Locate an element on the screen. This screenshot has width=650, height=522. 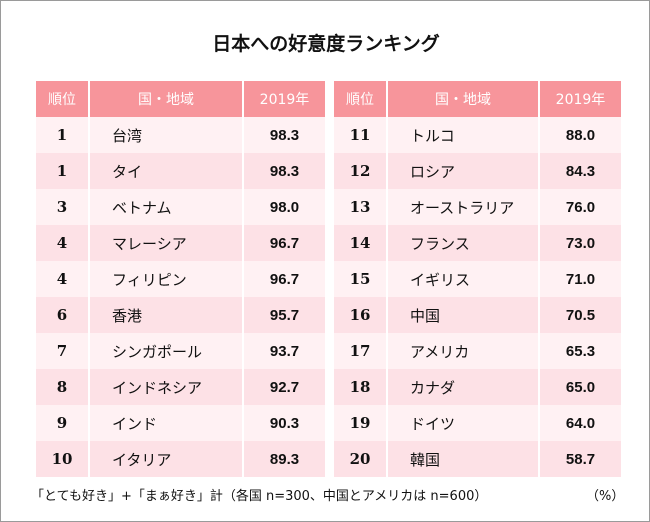
table-row: 13 オーストラリア 76.0 is located at coordinates (477, 207).